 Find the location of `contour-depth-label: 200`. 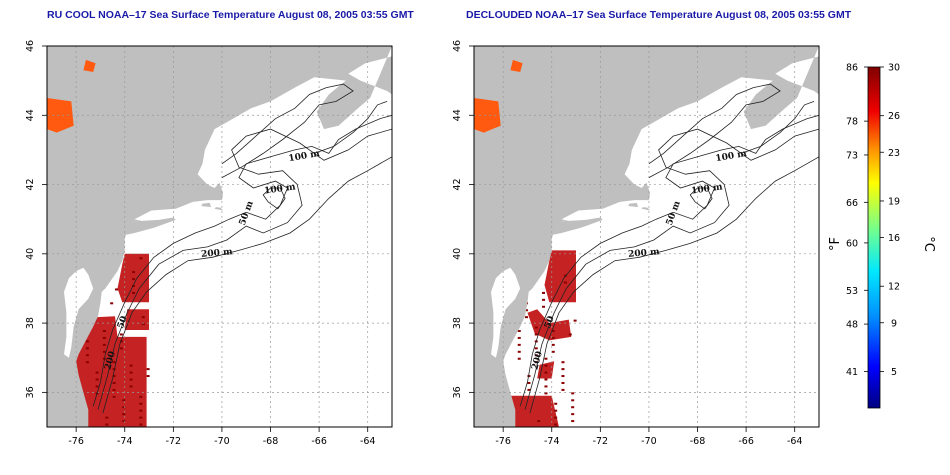

contour-depth-label: 200 is located at coordinates (537, 360).